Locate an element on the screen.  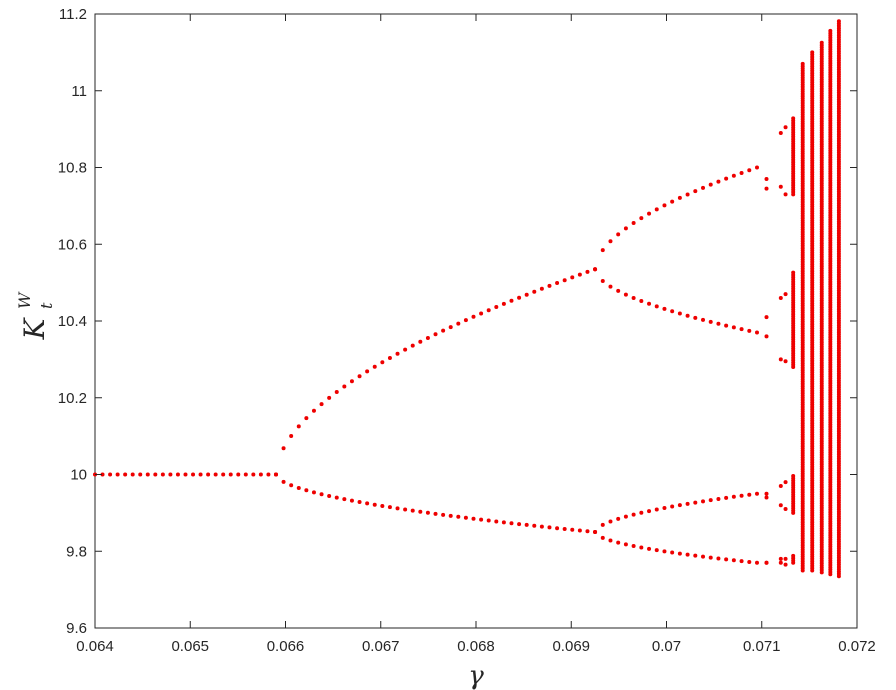
y-tick-label: 11.2 is located at coordinates (73, 14).